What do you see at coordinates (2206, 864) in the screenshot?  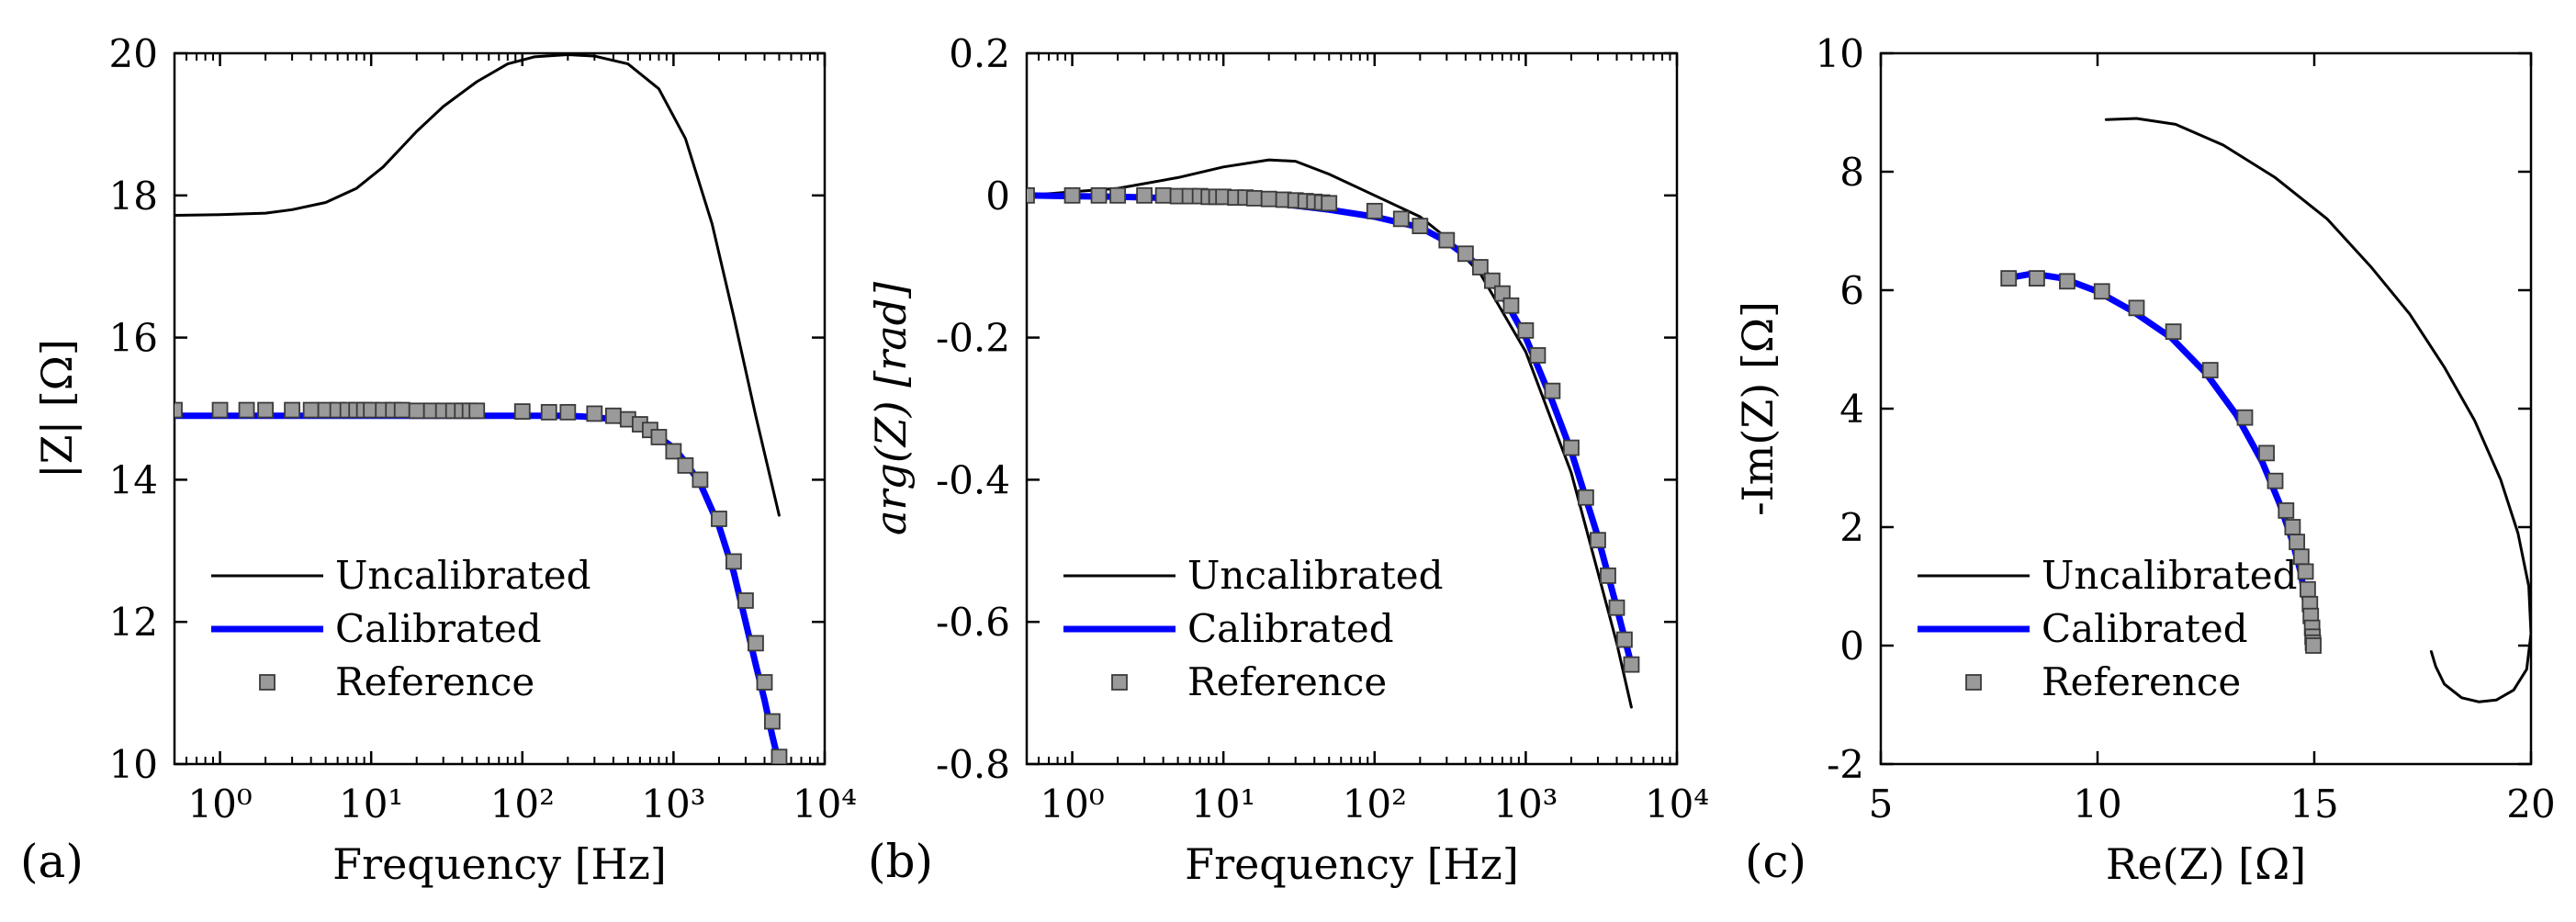 I see `x-axis-label: Re(Z) [Ω]` at bounding box center [2206, 864].